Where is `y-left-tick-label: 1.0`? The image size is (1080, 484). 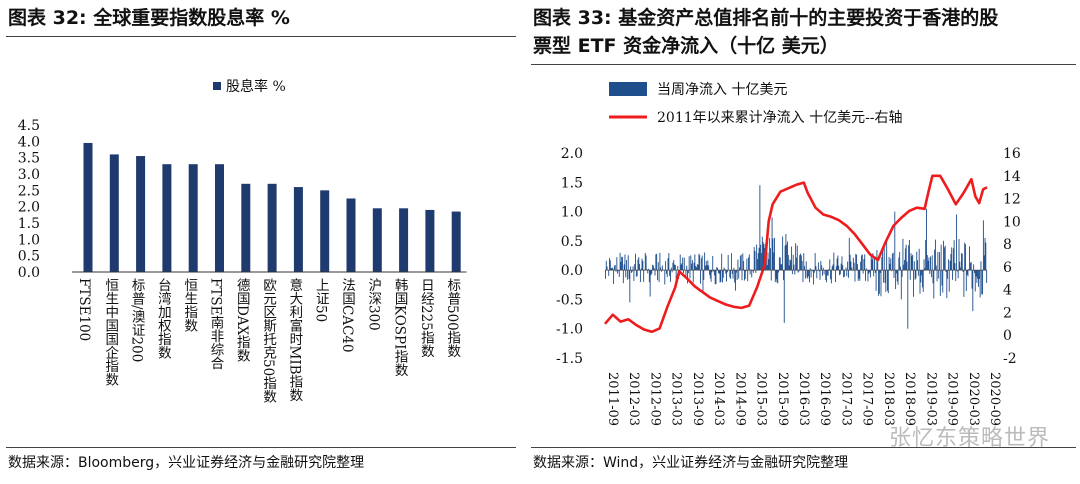
y-left-tick-label: 1.0 is located at coordinates (572, 213).